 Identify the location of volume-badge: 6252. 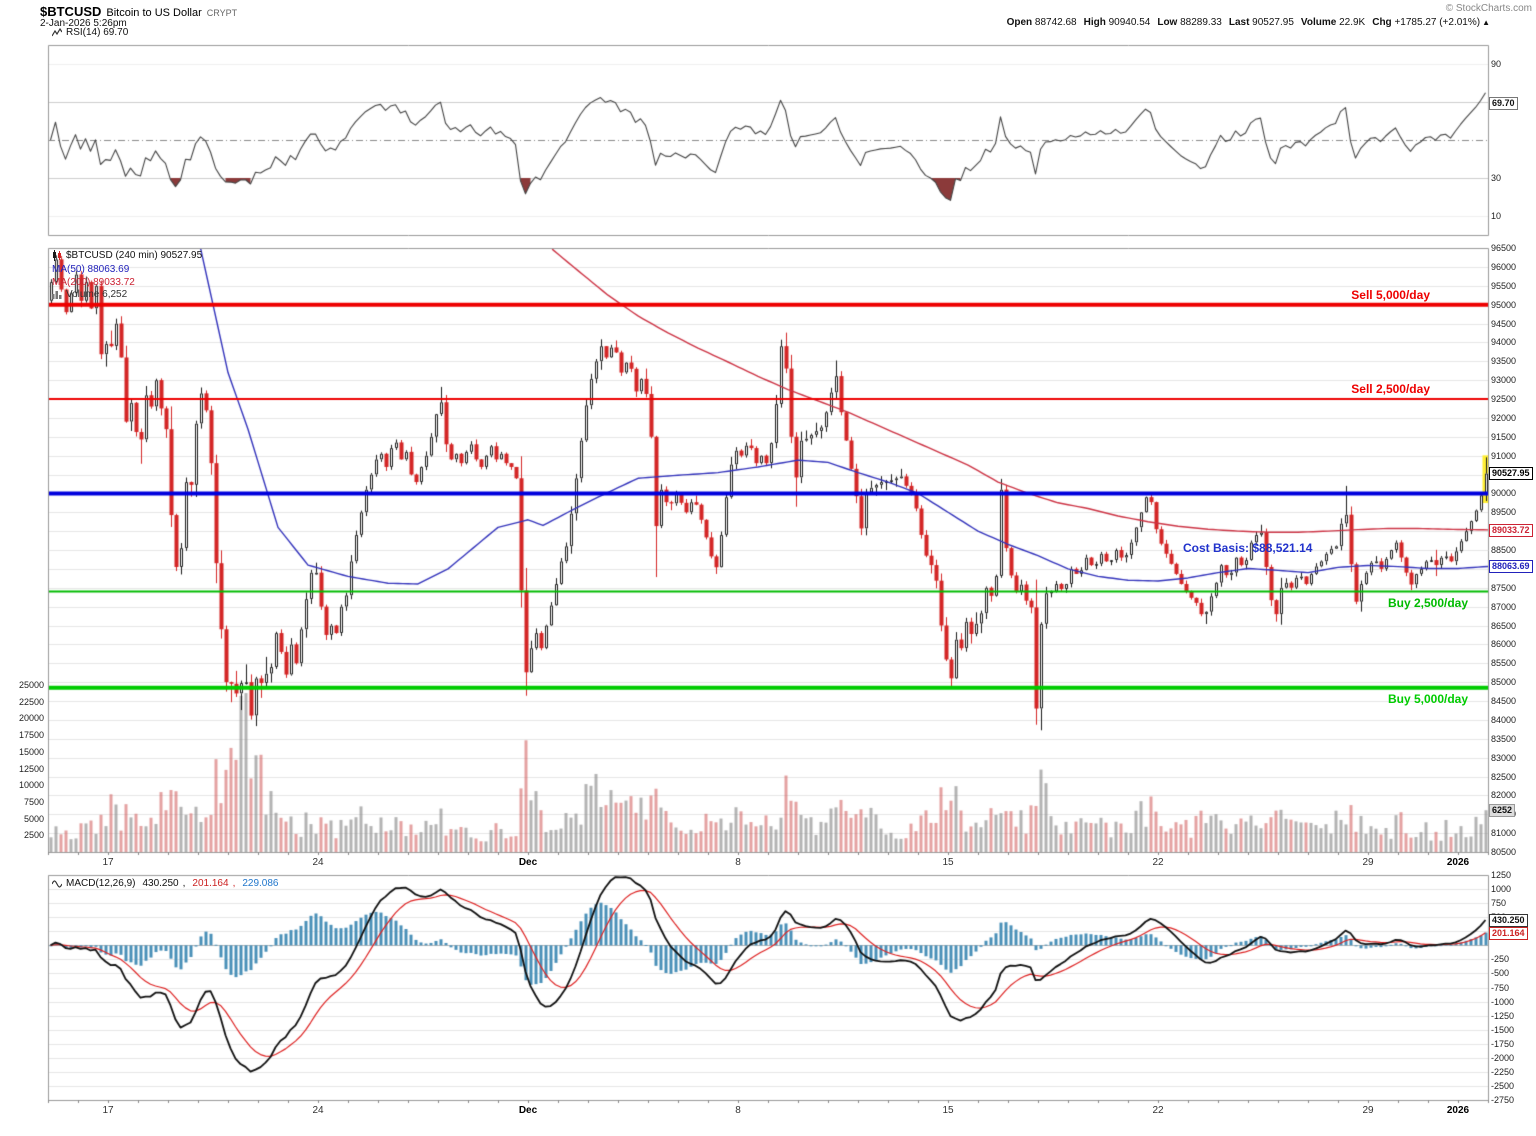
(1502, 810).